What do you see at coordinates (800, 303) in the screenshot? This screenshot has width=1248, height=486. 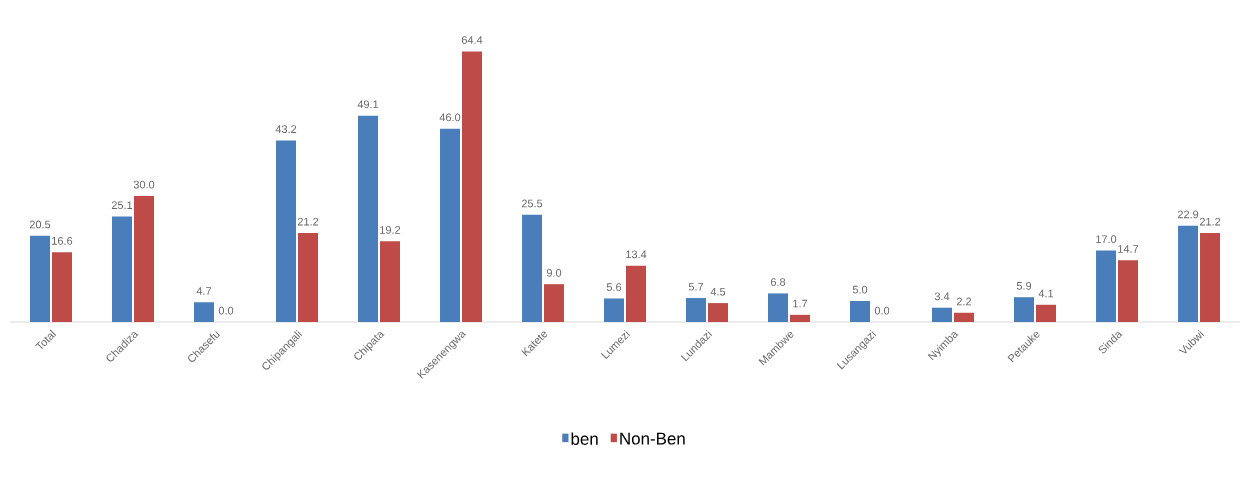 I see `data-label: 1.7` at bounding box center [800, 303].